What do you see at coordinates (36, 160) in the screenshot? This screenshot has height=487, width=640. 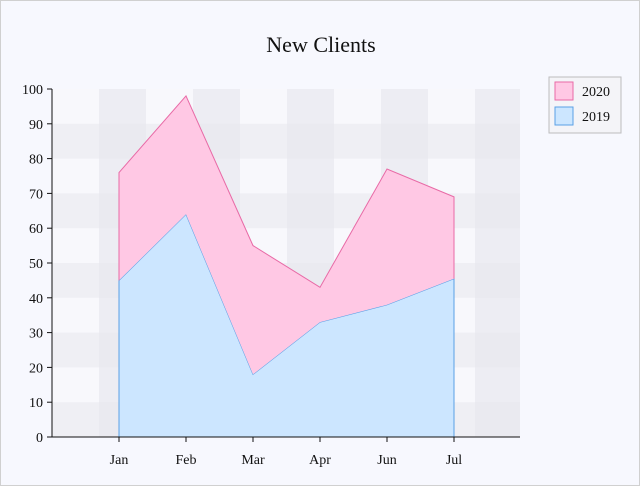 I see `y-tick-label: 80` at bounding box center [36, 160].